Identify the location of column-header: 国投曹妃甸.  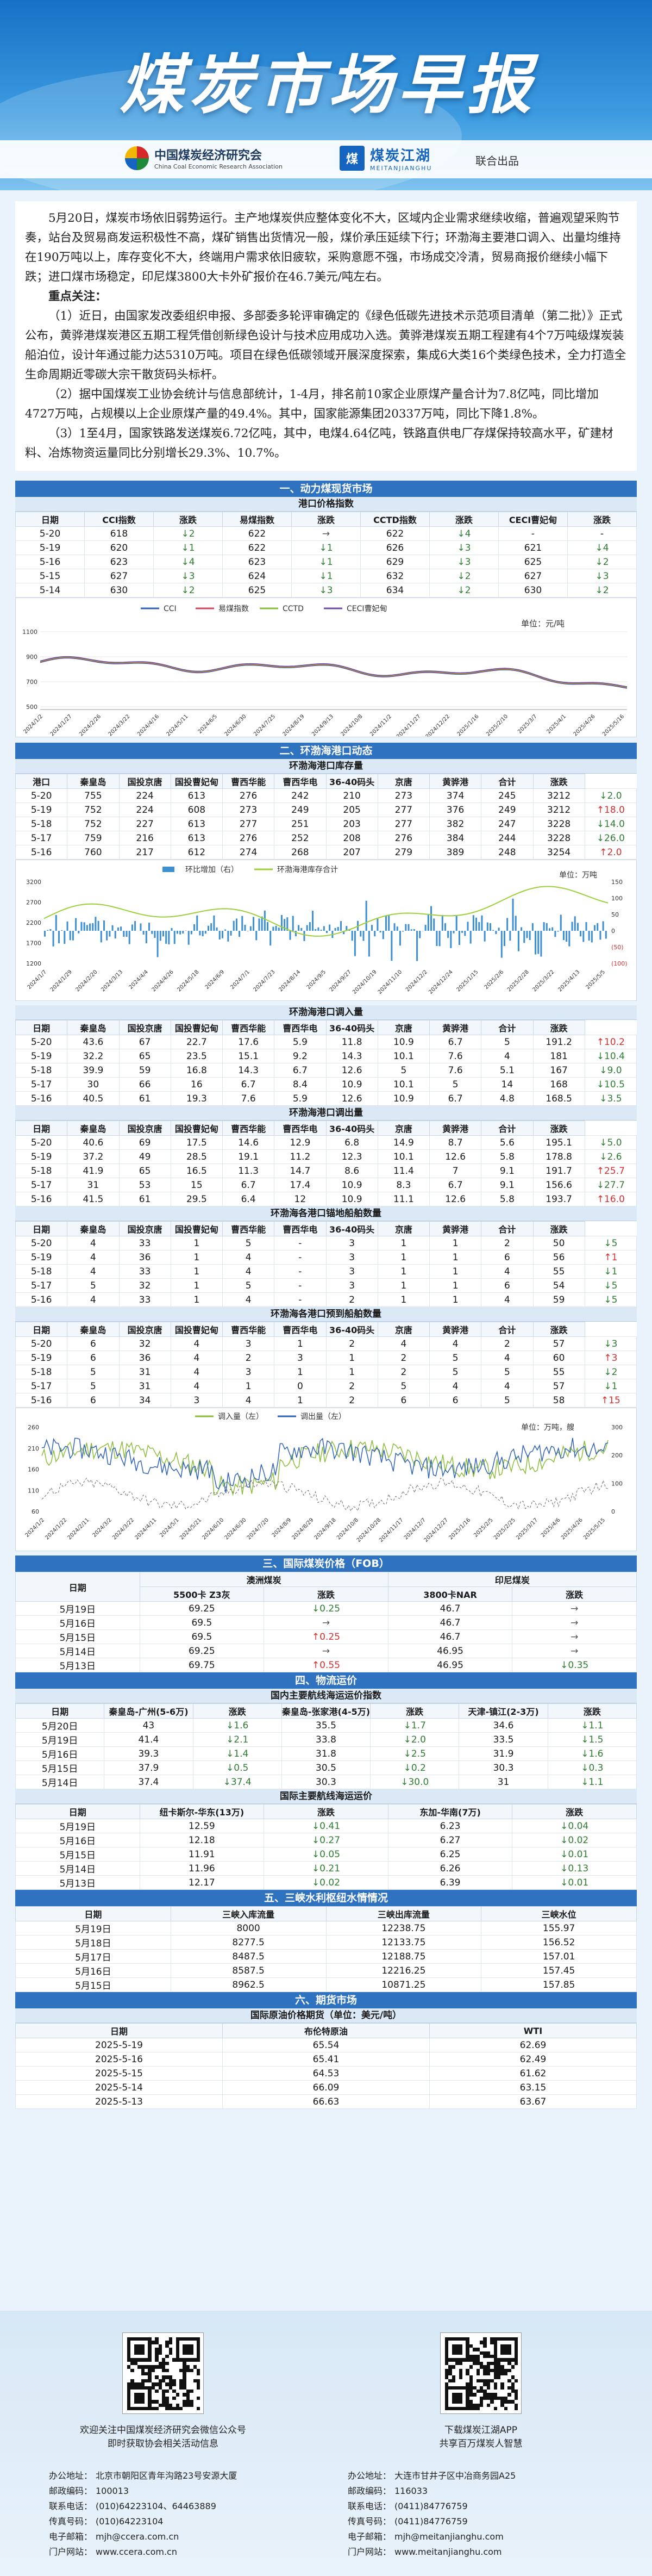
(197, 1027).